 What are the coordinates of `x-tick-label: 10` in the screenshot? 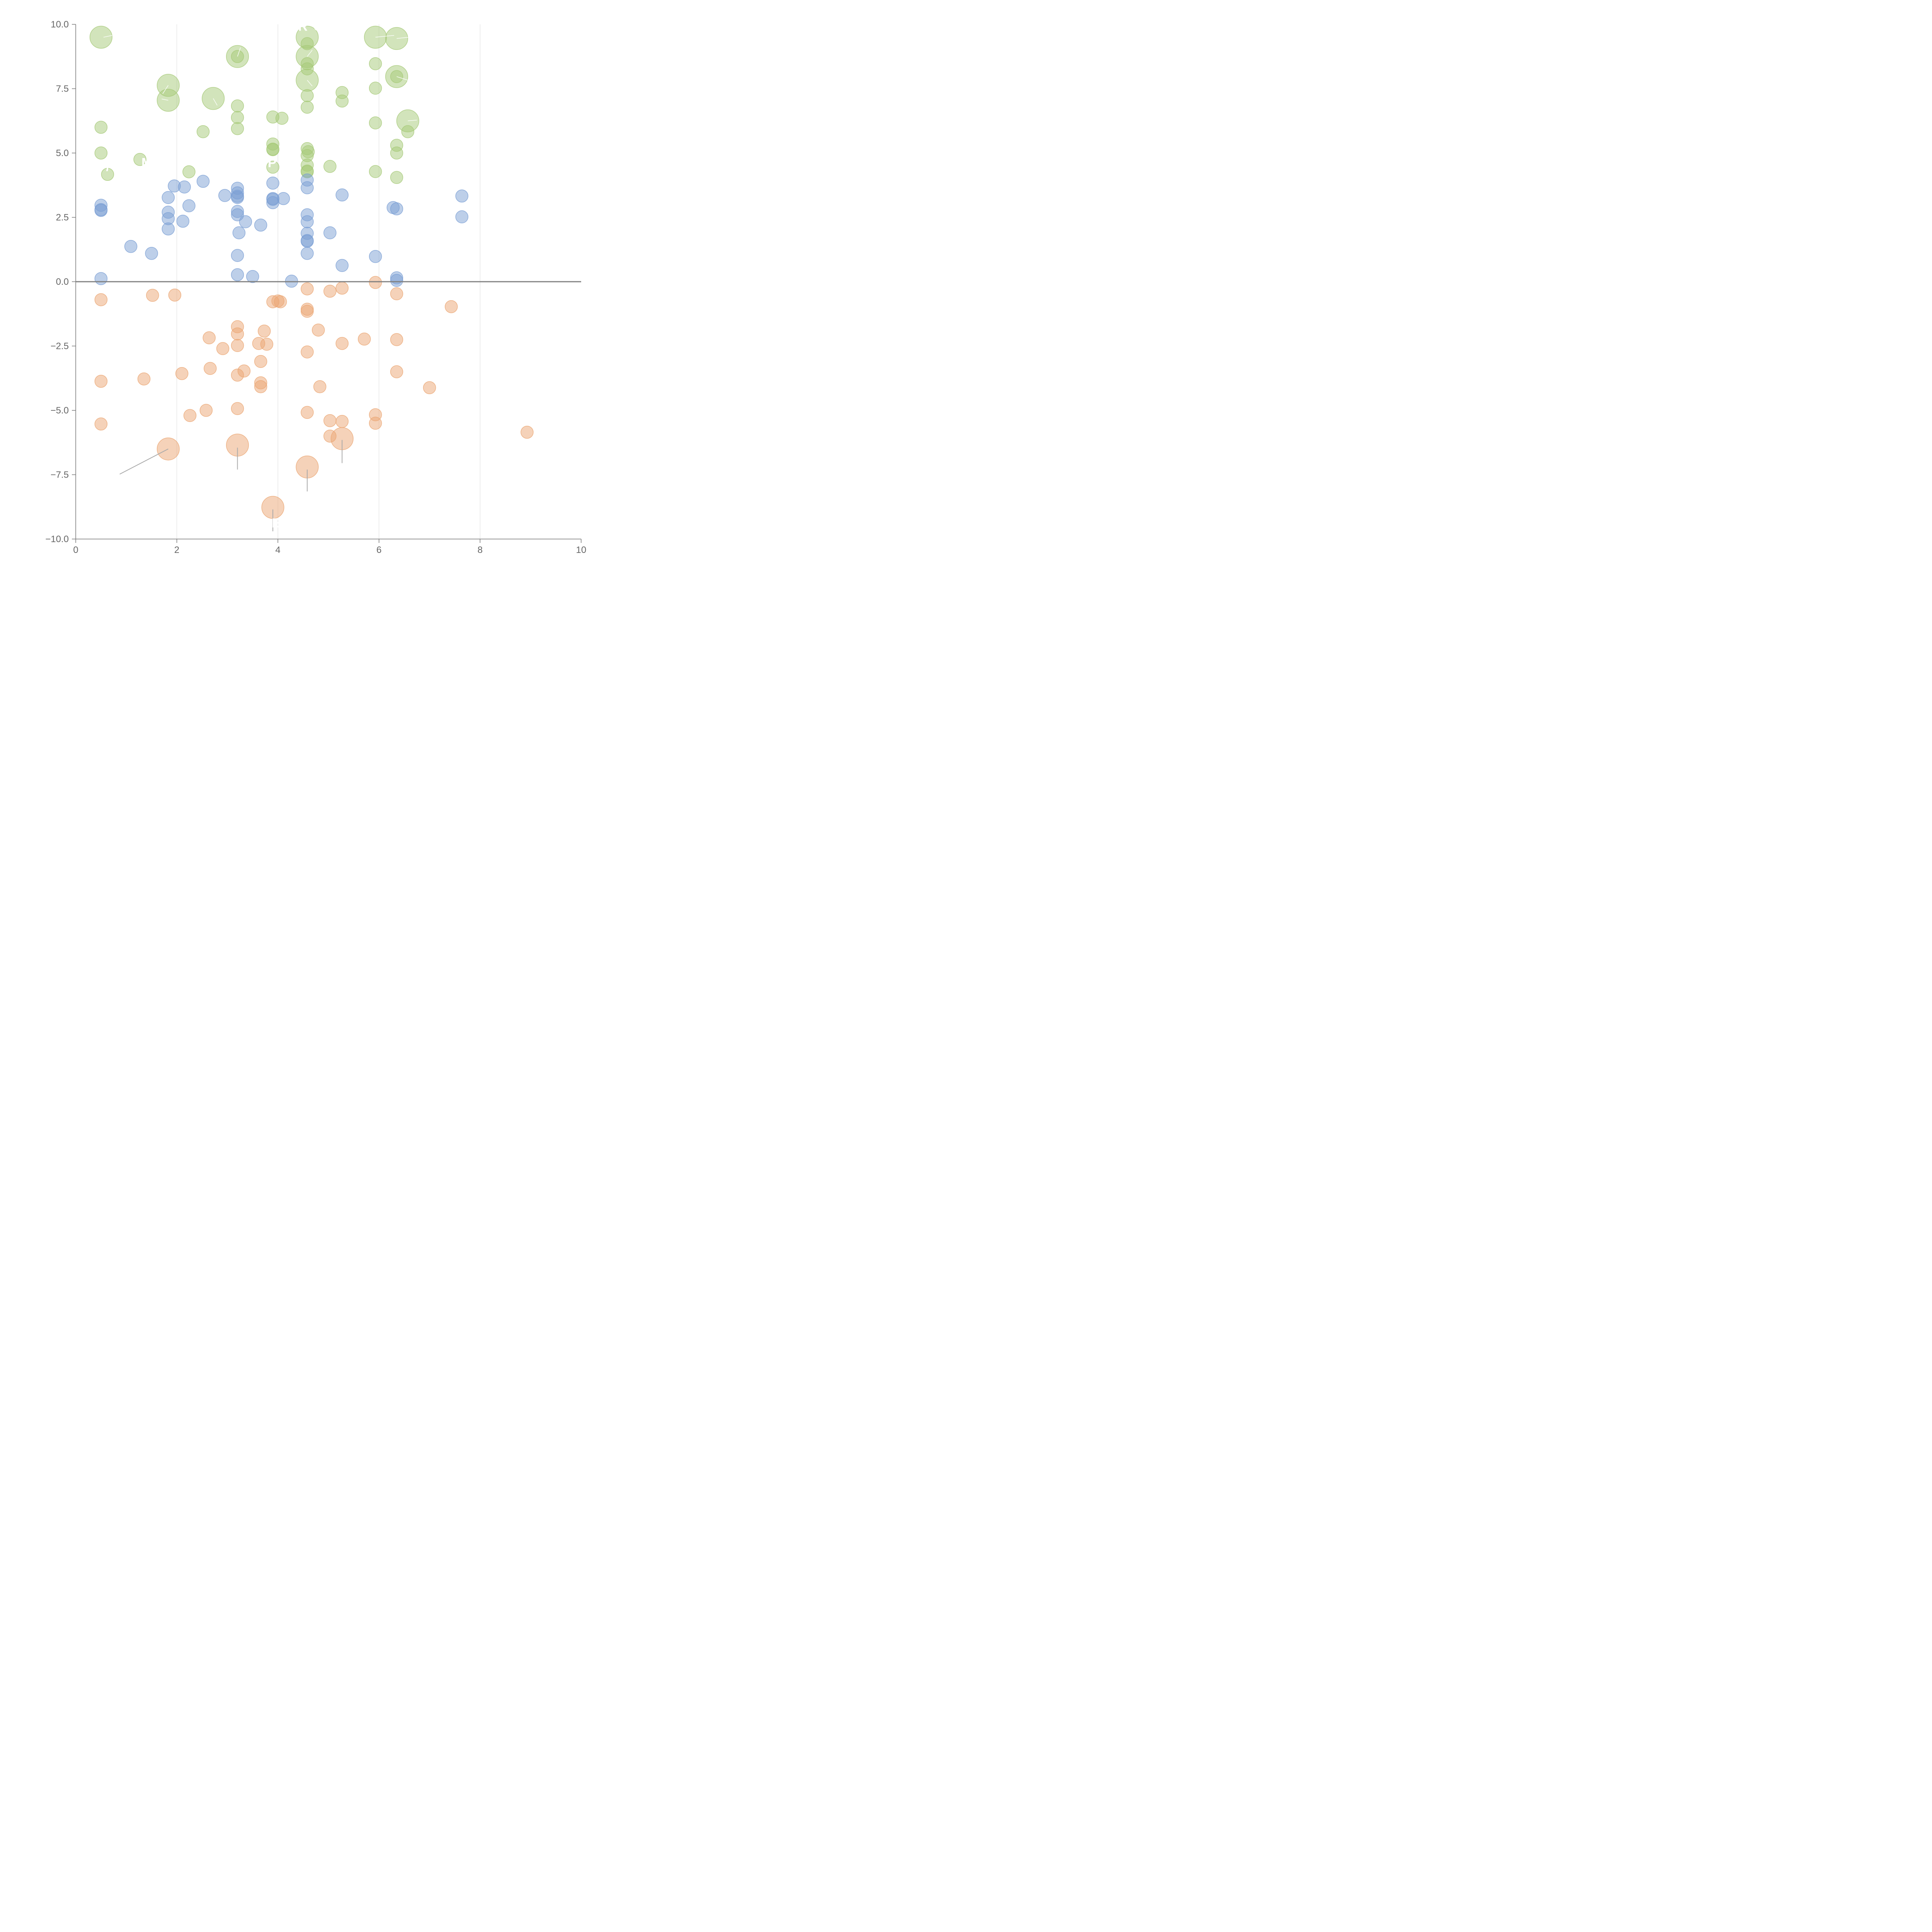 It's located at (581, 550).